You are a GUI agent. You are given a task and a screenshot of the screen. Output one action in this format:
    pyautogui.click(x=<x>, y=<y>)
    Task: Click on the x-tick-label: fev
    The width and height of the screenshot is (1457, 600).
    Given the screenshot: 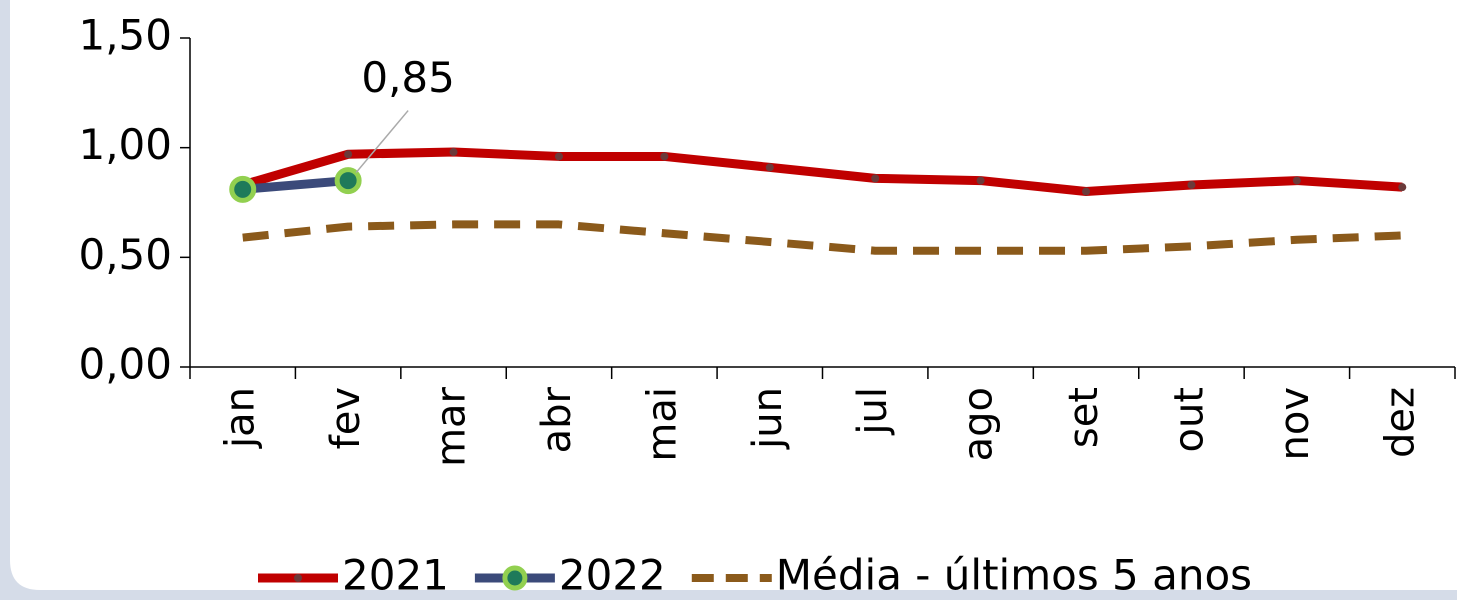 What is the action you would take?
    pyautogui.click(x=346, y=418)
    